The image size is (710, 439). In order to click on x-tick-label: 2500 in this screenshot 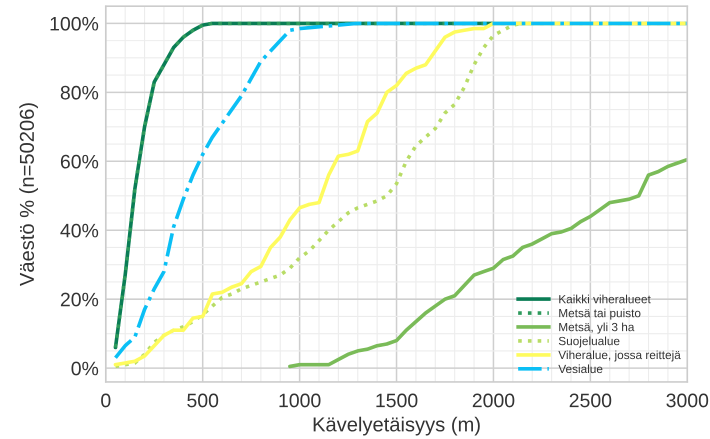, I will do `click(591, 401)`.